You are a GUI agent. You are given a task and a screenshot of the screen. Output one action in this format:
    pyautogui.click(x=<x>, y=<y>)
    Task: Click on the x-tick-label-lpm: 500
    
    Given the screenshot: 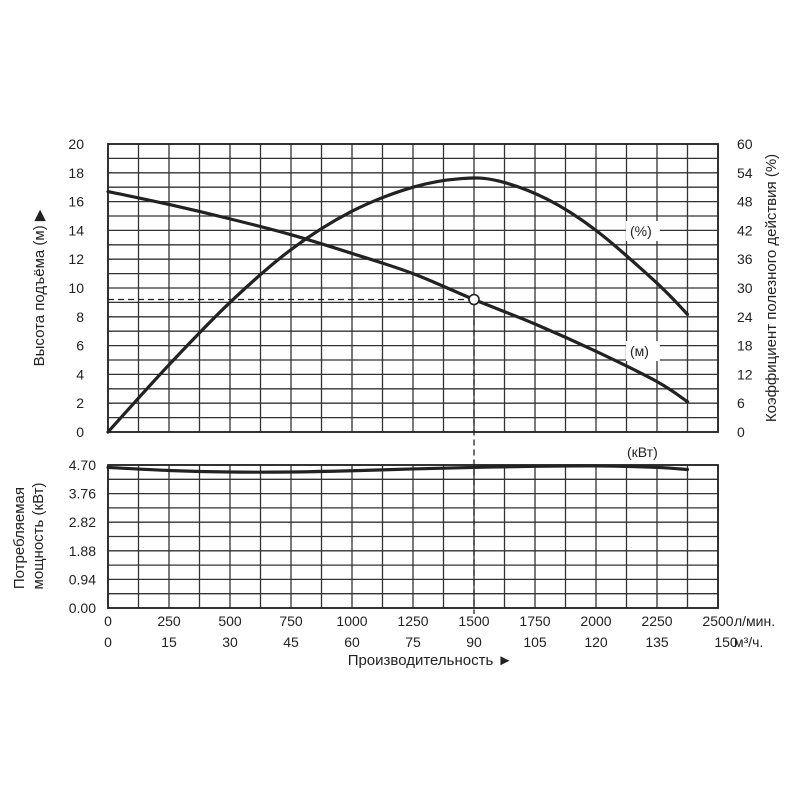 What is the action you would take?
    pyautogui.click(x=230, y=621)
    